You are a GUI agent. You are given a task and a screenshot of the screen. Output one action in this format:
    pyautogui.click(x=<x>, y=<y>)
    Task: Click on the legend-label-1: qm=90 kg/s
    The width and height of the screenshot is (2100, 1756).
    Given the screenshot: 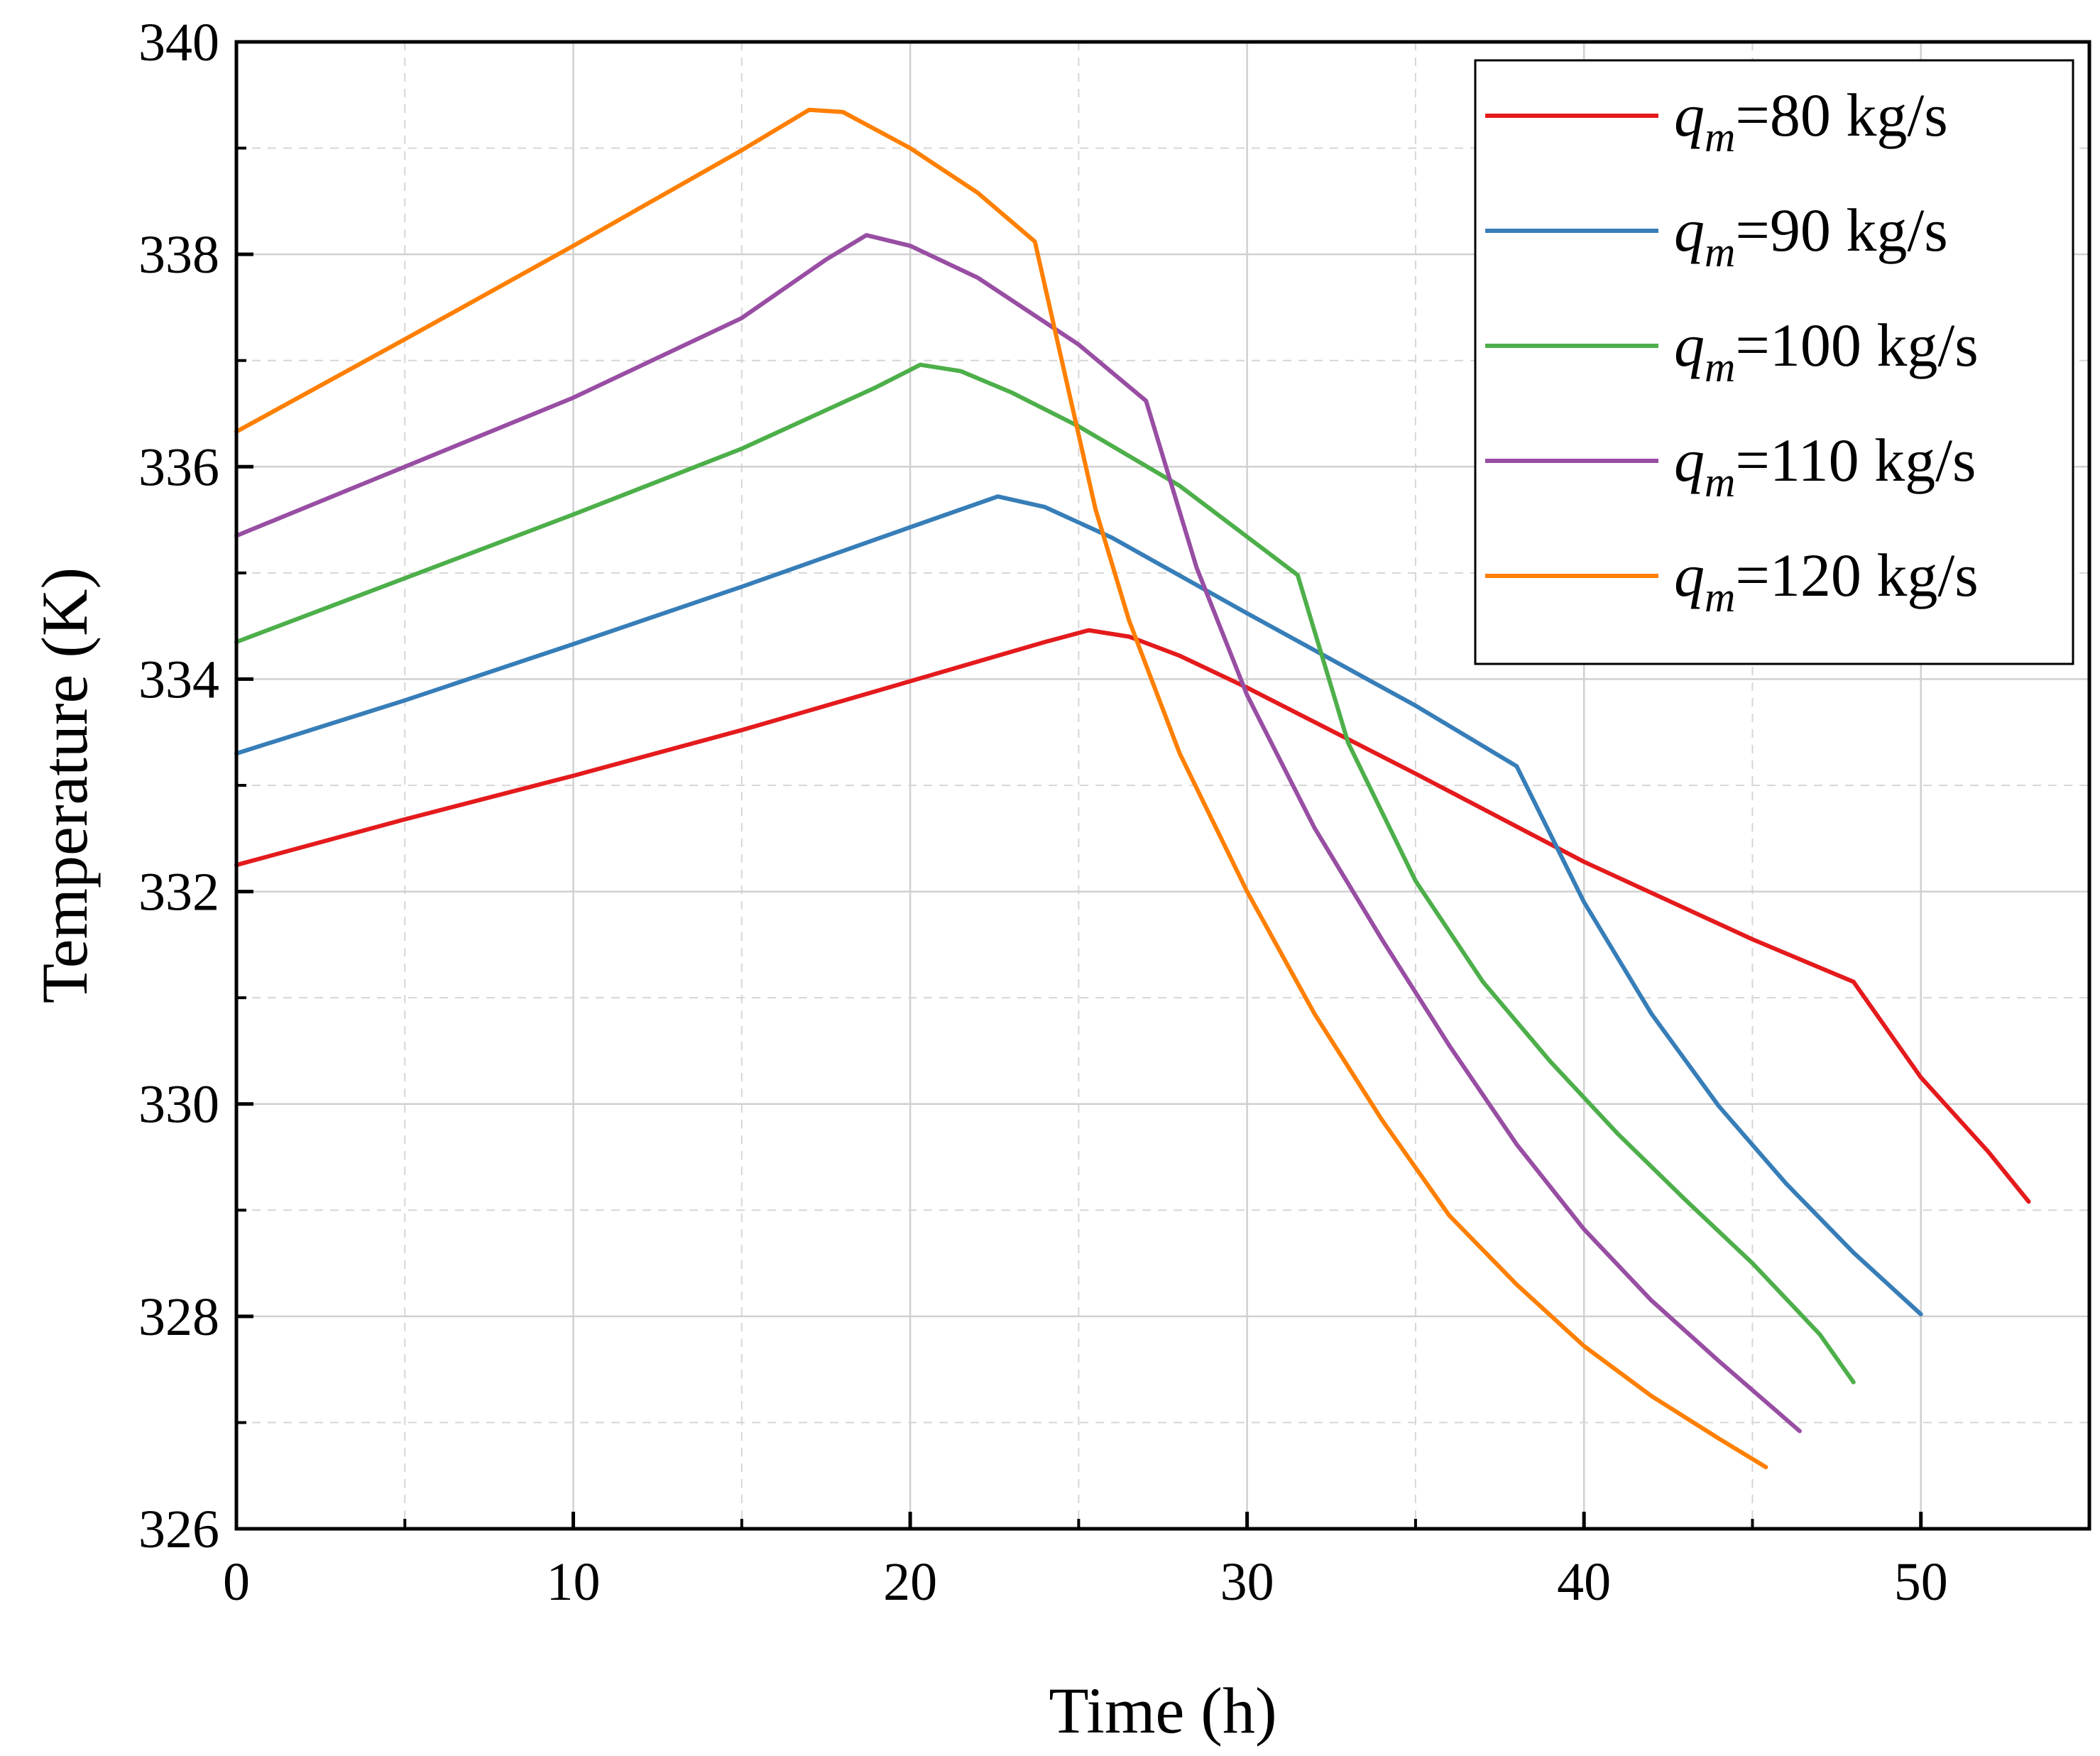 What is the action you would take?
    pyautogui.click(x=1811, y=236)
    